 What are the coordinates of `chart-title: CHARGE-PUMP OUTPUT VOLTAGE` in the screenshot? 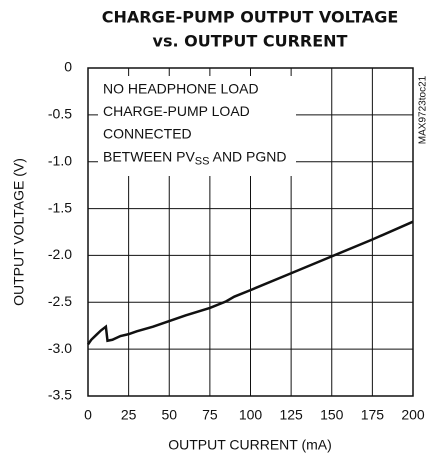 It's located at (250, 17).